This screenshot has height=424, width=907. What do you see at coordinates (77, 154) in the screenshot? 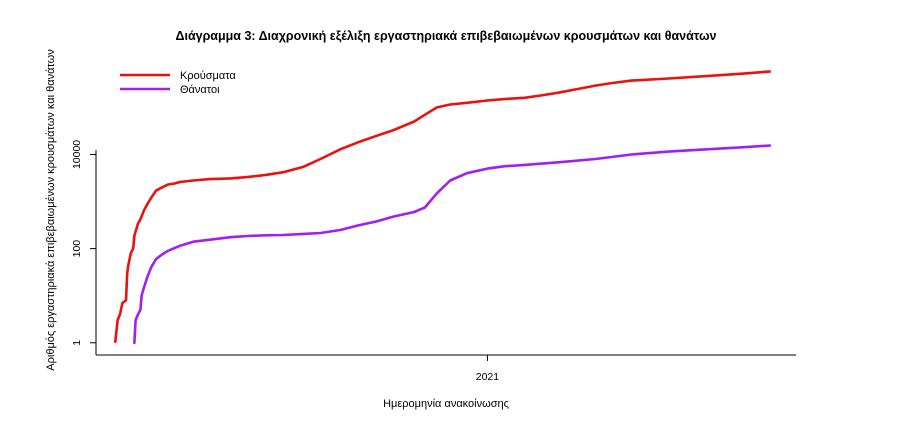
I see `y-tick-label: 10000` at bounding box center [77, 154].